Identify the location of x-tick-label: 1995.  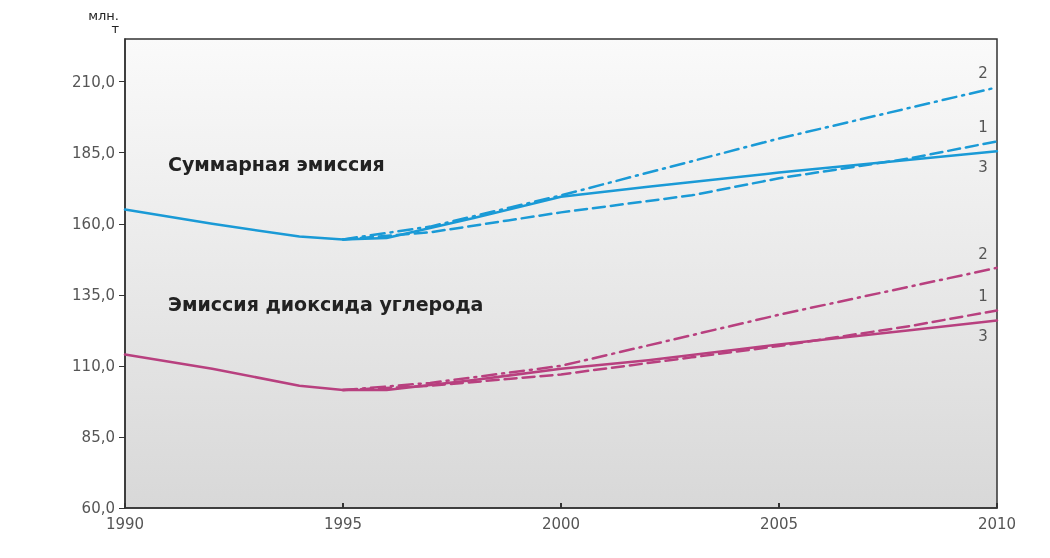
(343, 523).